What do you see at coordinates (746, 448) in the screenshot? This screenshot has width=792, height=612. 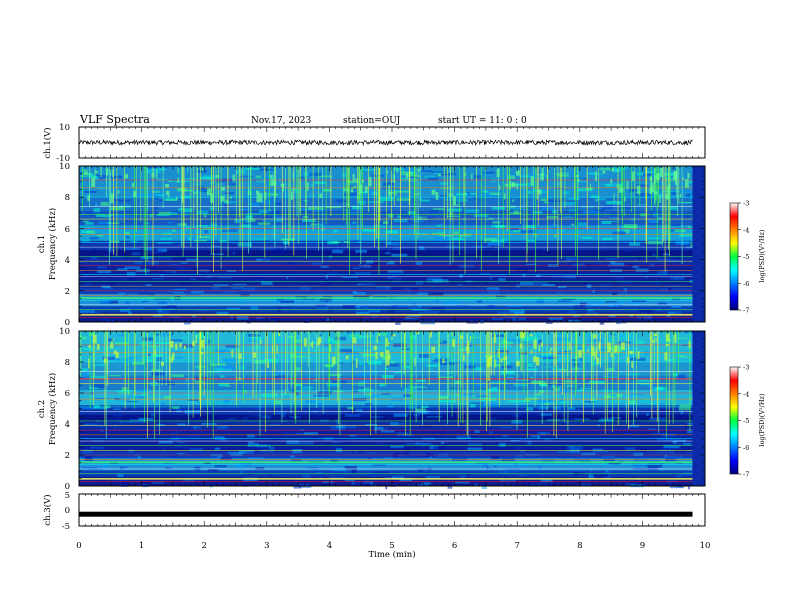 I see `colorbar-tick-label: -6` at bounding box center [746, 448].